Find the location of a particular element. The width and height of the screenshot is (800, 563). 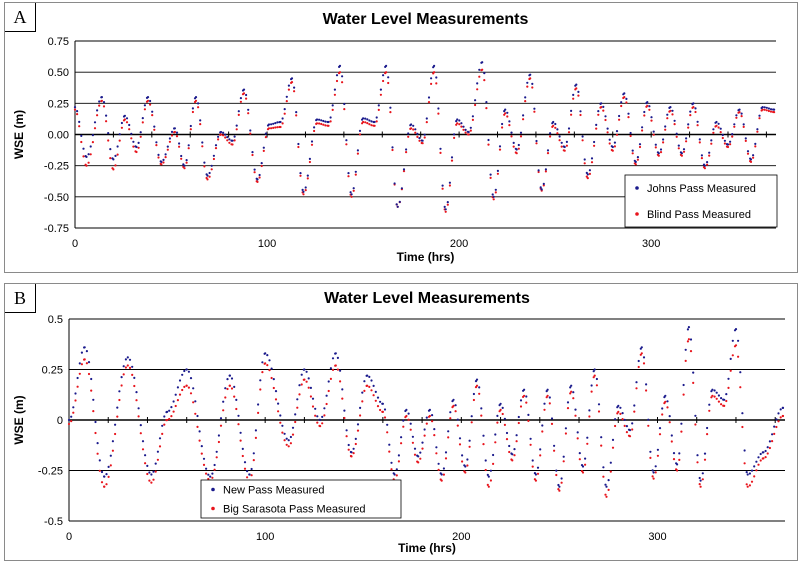

x-tick-label: 0 is located at coordinates (69, 537).